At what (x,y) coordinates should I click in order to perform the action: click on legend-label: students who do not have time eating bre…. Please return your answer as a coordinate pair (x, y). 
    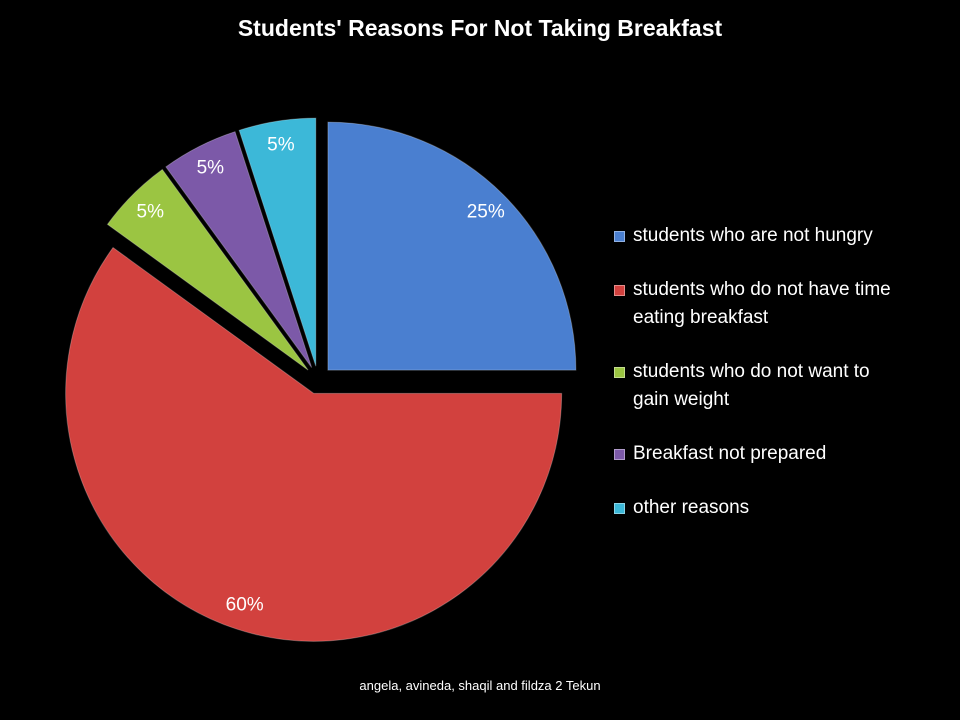
    Looking at the image, I should click on (762, 303).